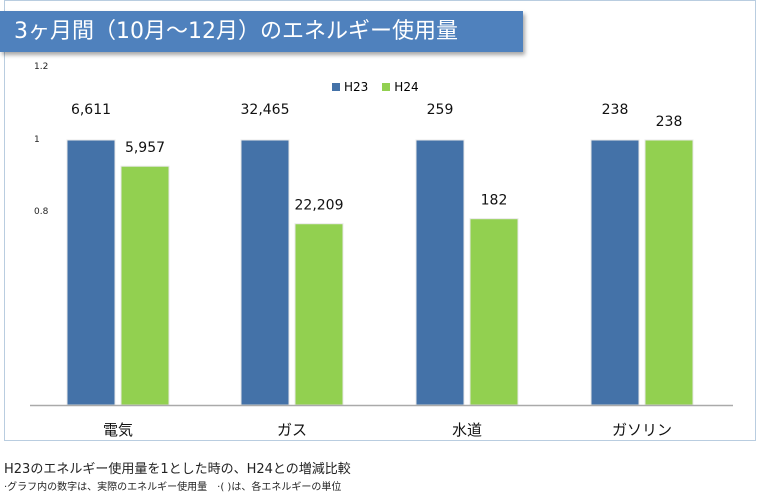 This screenshot has height=500, width=760. What do you see at coordinates (375, 87) in the screenshot?
I see `legend: H23 H24` at bounding box center [375, 87].